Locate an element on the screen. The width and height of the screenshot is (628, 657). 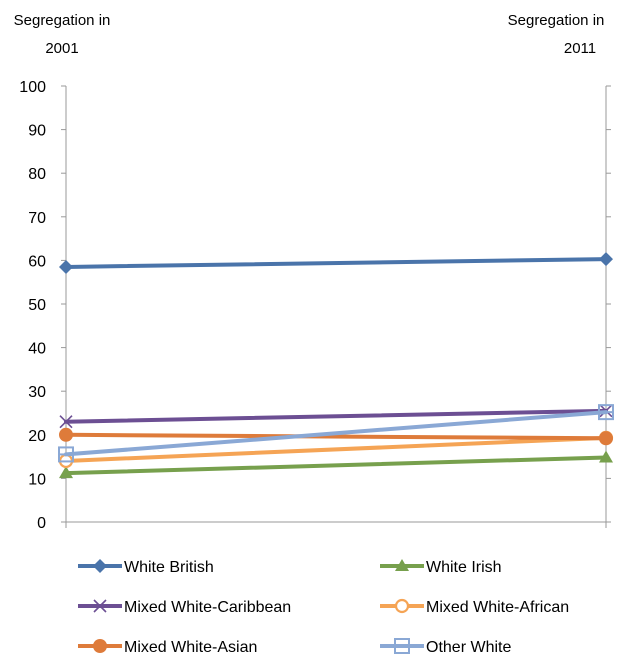
y-tick-labels: 0 10 20 30 40 50 60 70 80 90 100 is located at coordinates (32, 305).